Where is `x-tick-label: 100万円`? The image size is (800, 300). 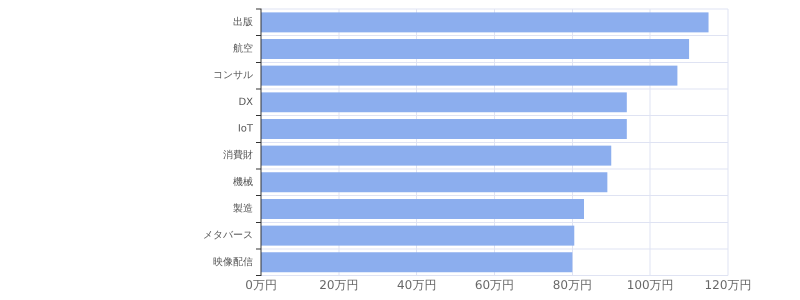 x-tick-label: 100万円 is located at coordinates (650, 285).